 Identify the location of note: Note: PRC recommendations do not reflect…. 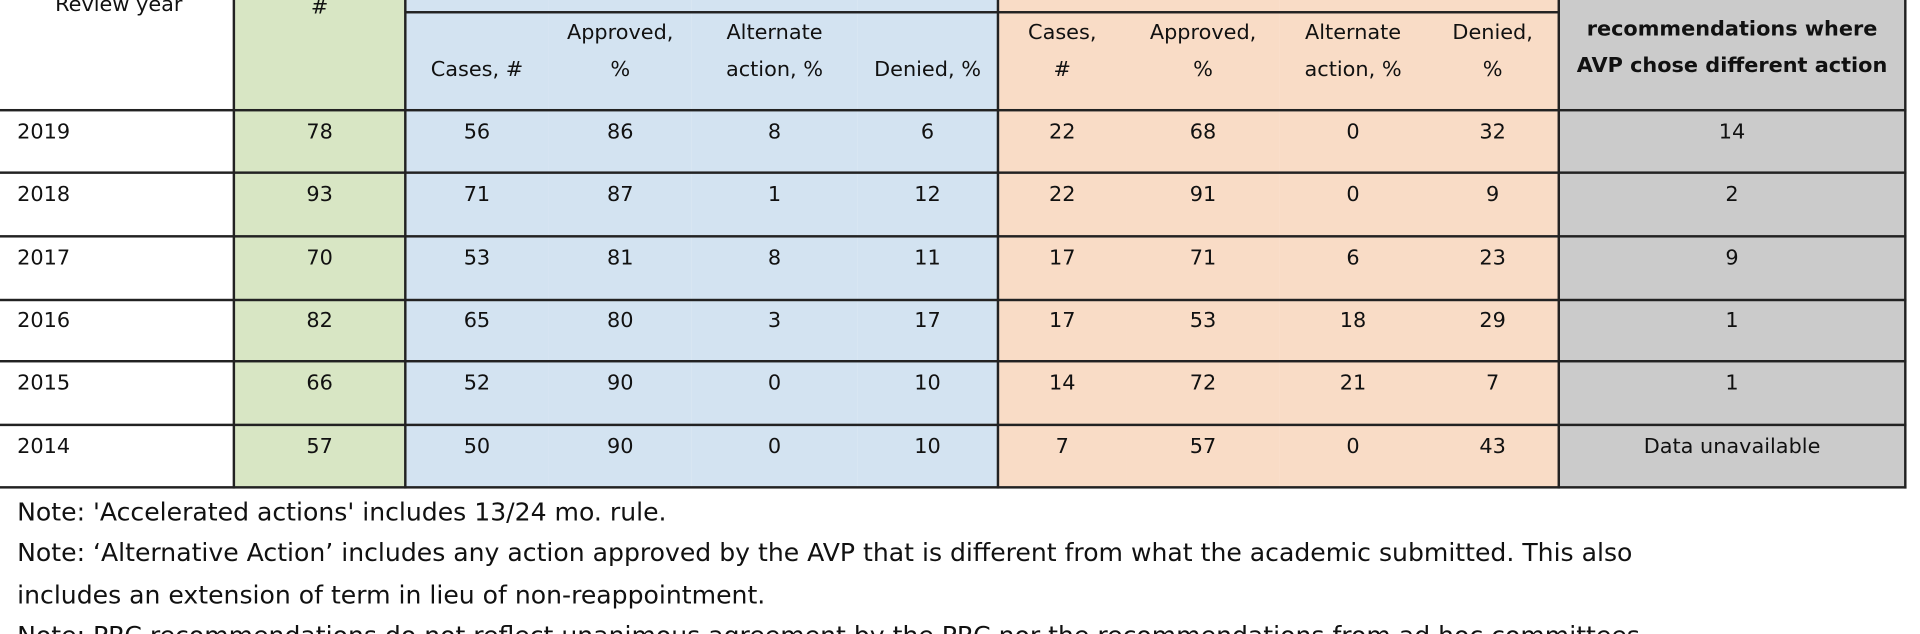
(832, 627).